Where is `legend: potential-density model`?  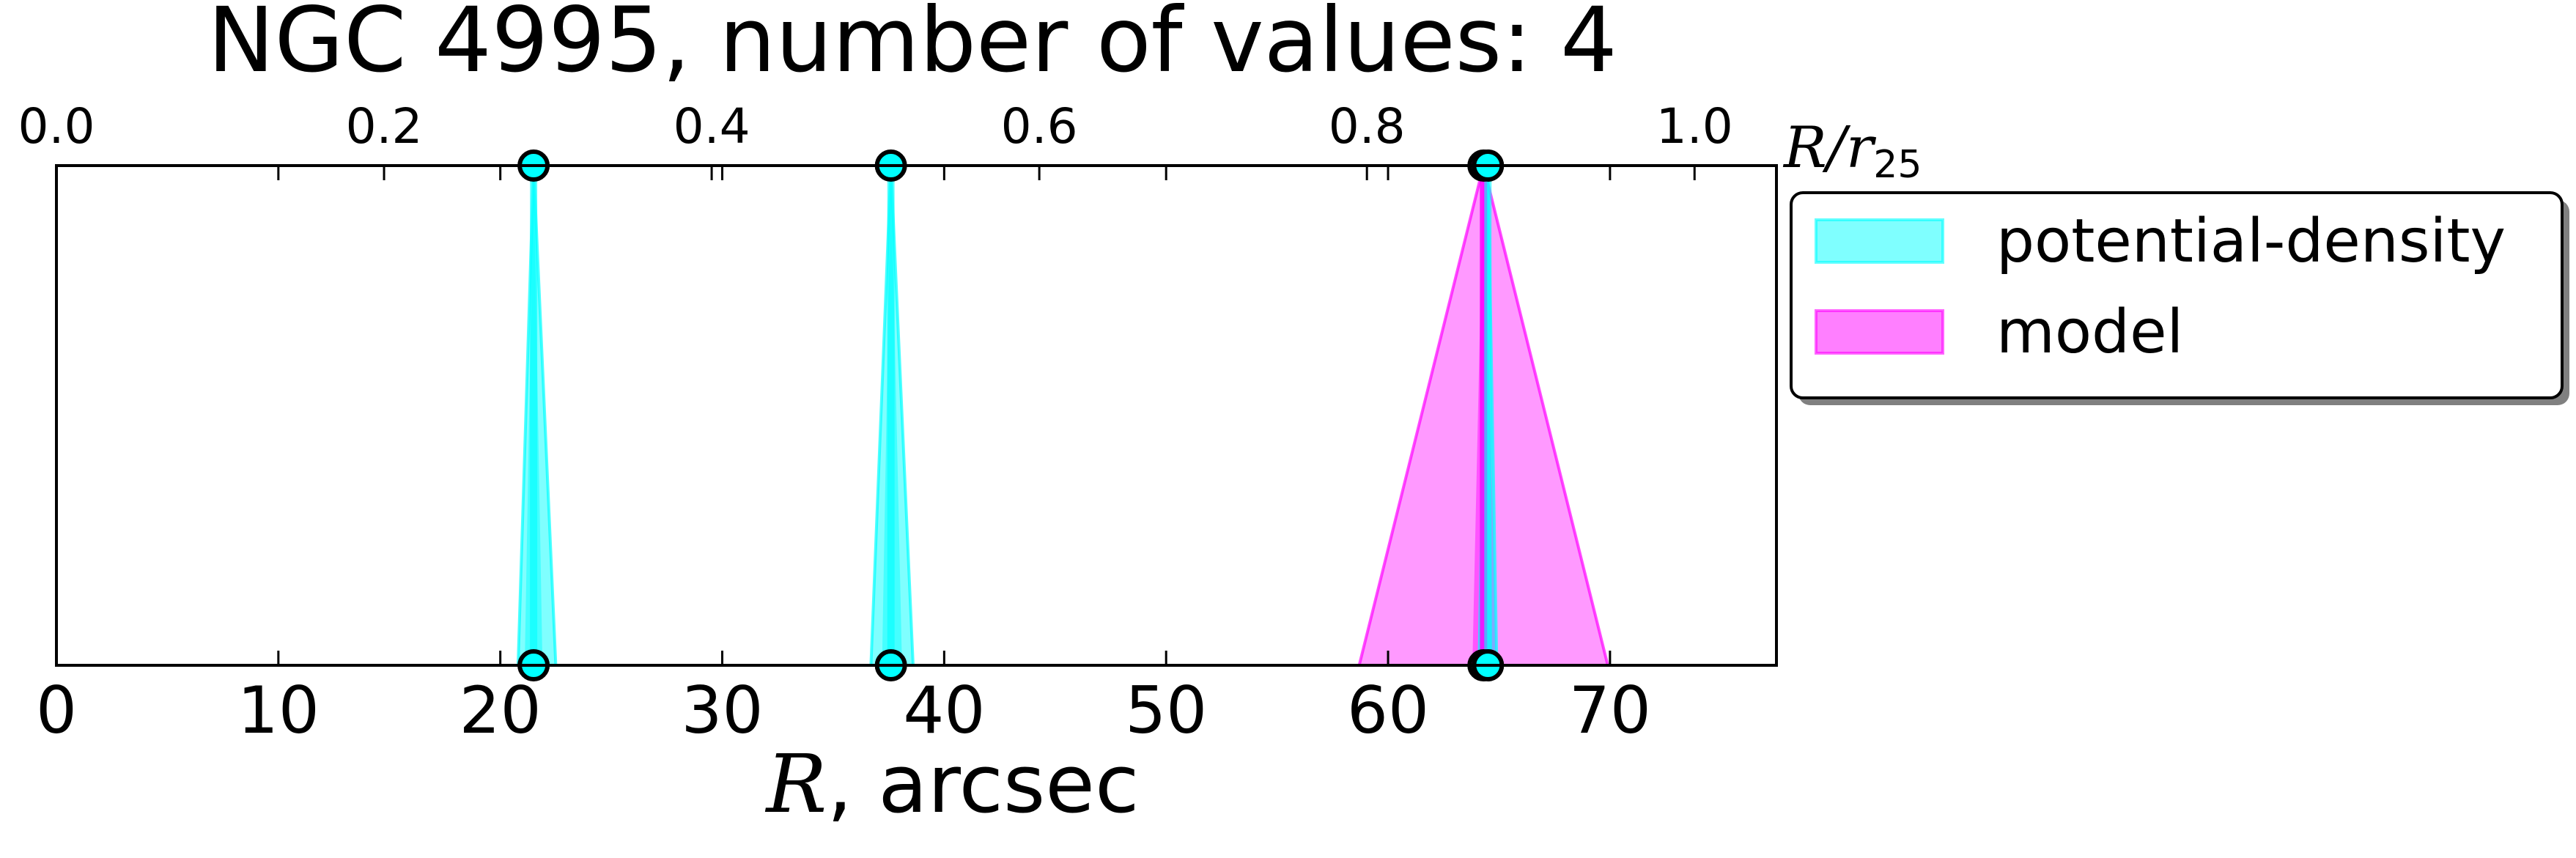 legend: potential-density model is located at coordinates (2179, 298).